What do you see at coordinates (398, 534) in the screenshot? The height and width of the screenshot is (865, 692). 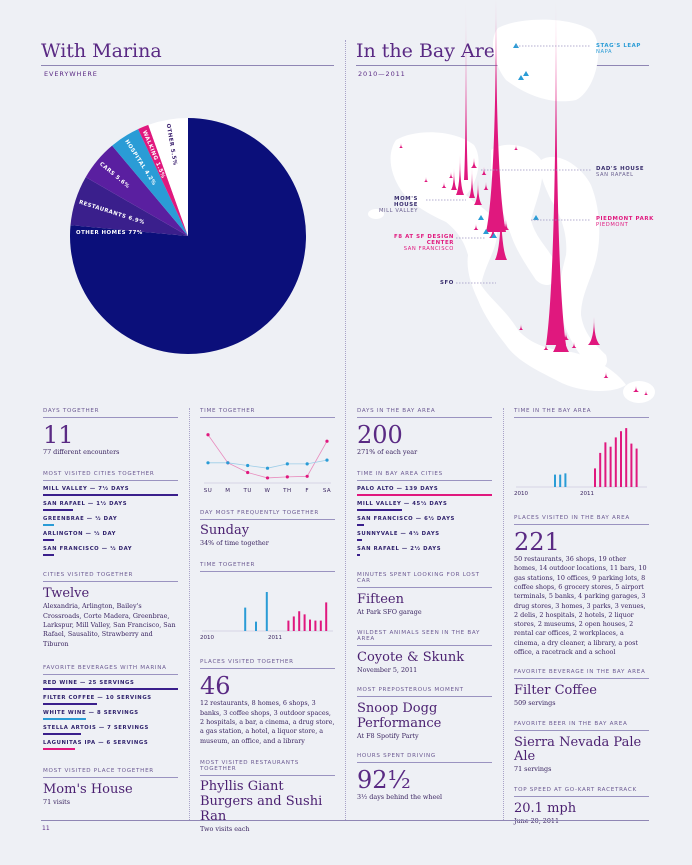 I see `bar-row-label: SUNNYVALE — 4½ DAYS` at bounding box center [398, 534].